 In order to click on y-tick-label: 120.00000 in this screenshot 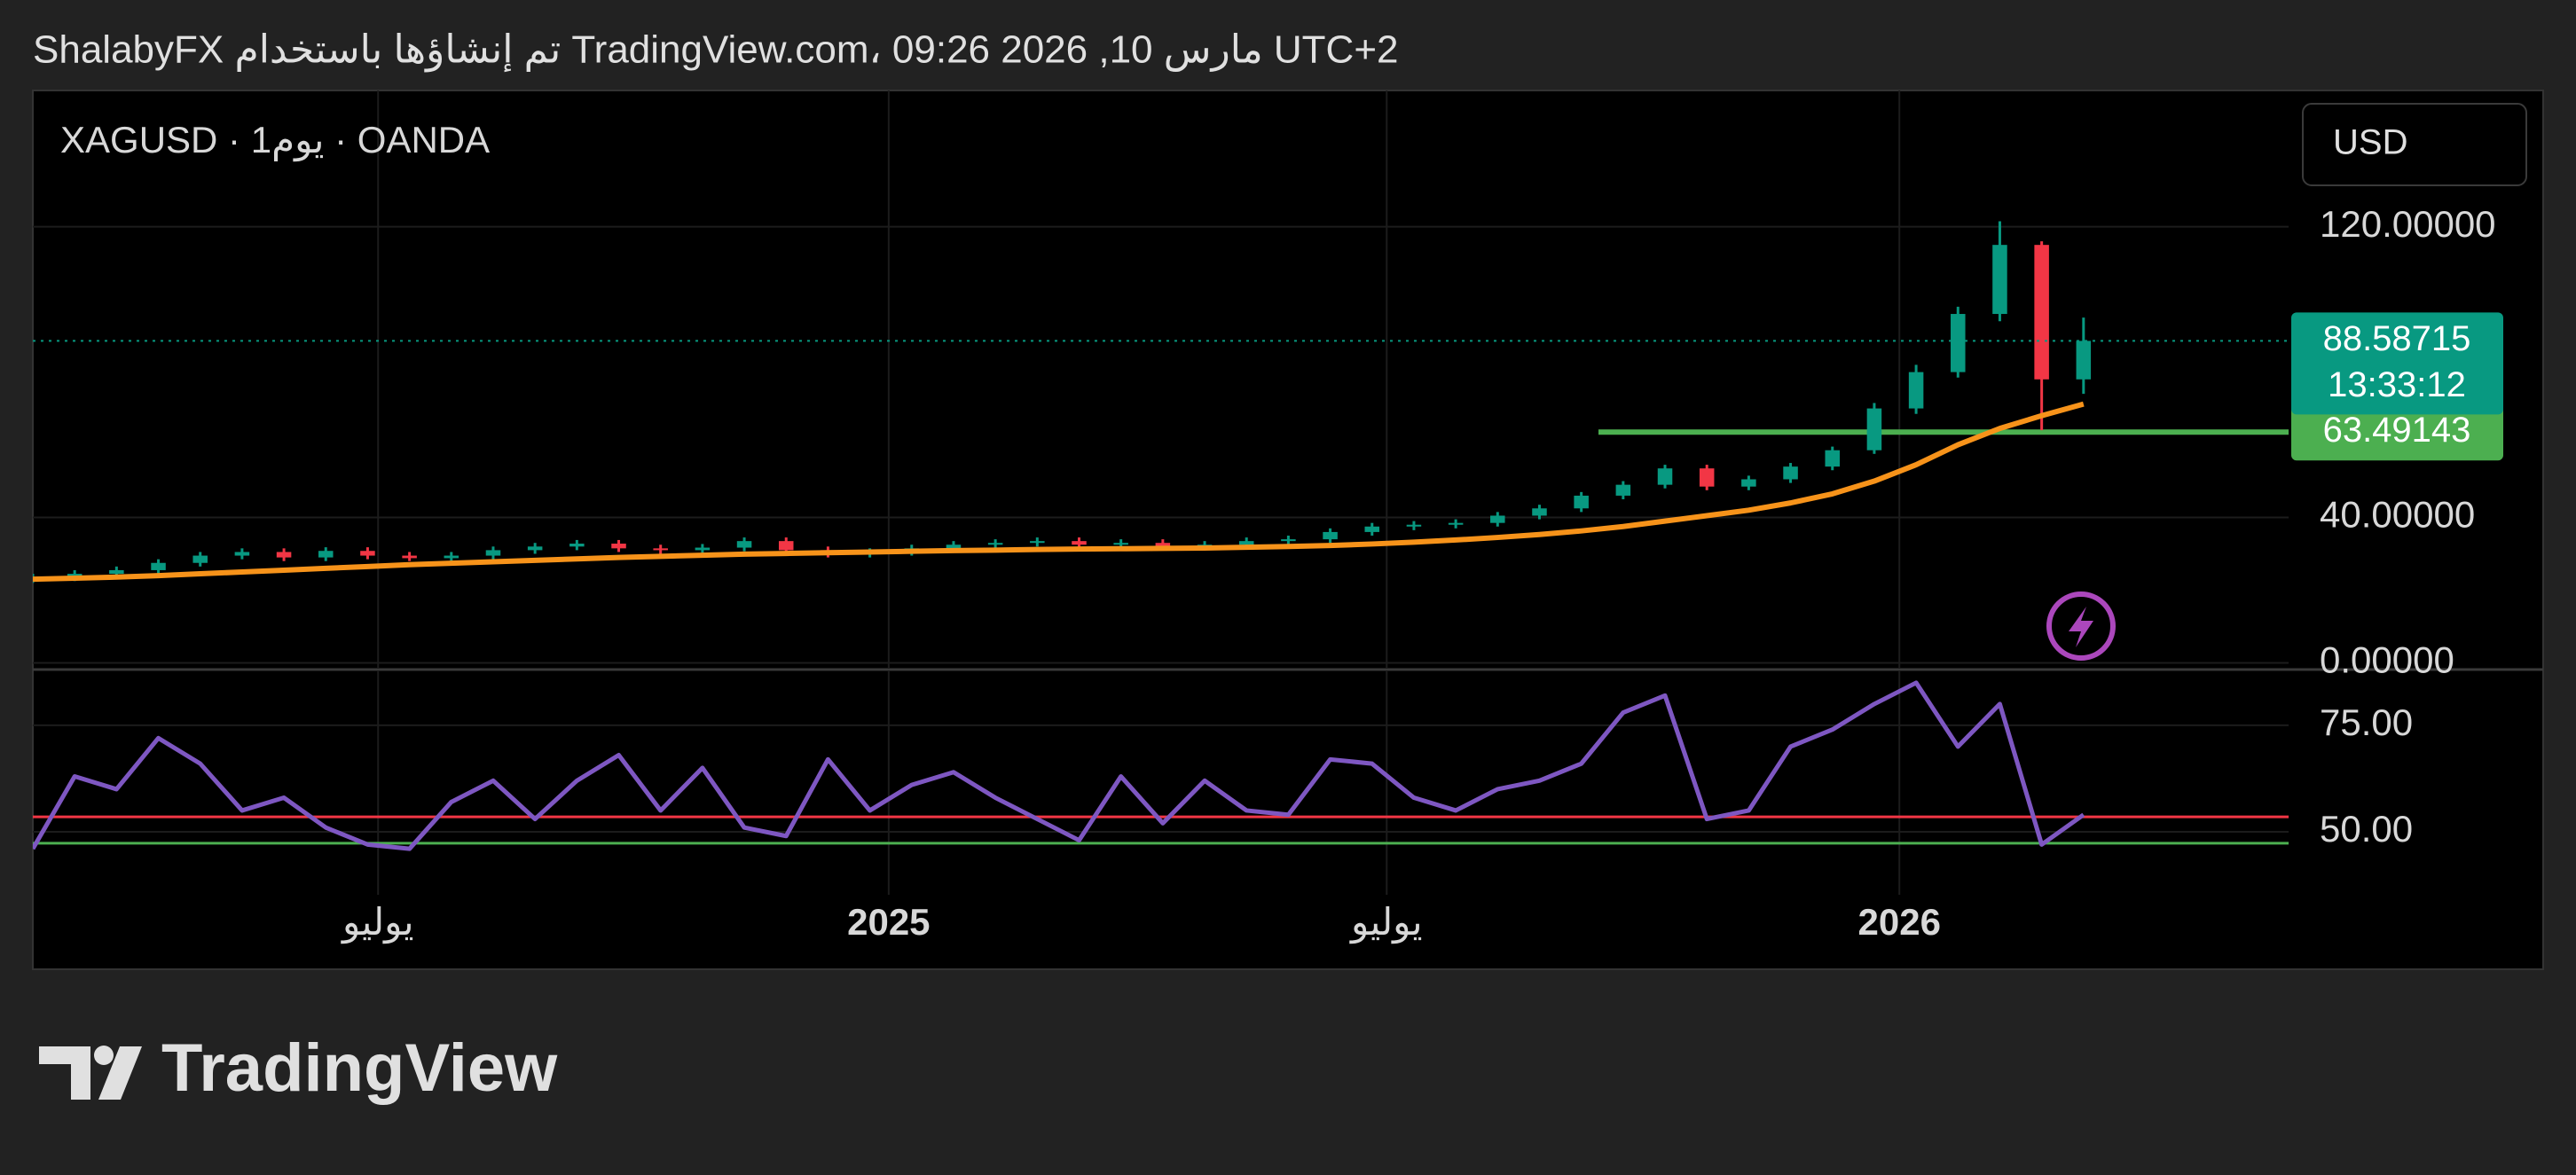, I will do `click(2408, 224)`.